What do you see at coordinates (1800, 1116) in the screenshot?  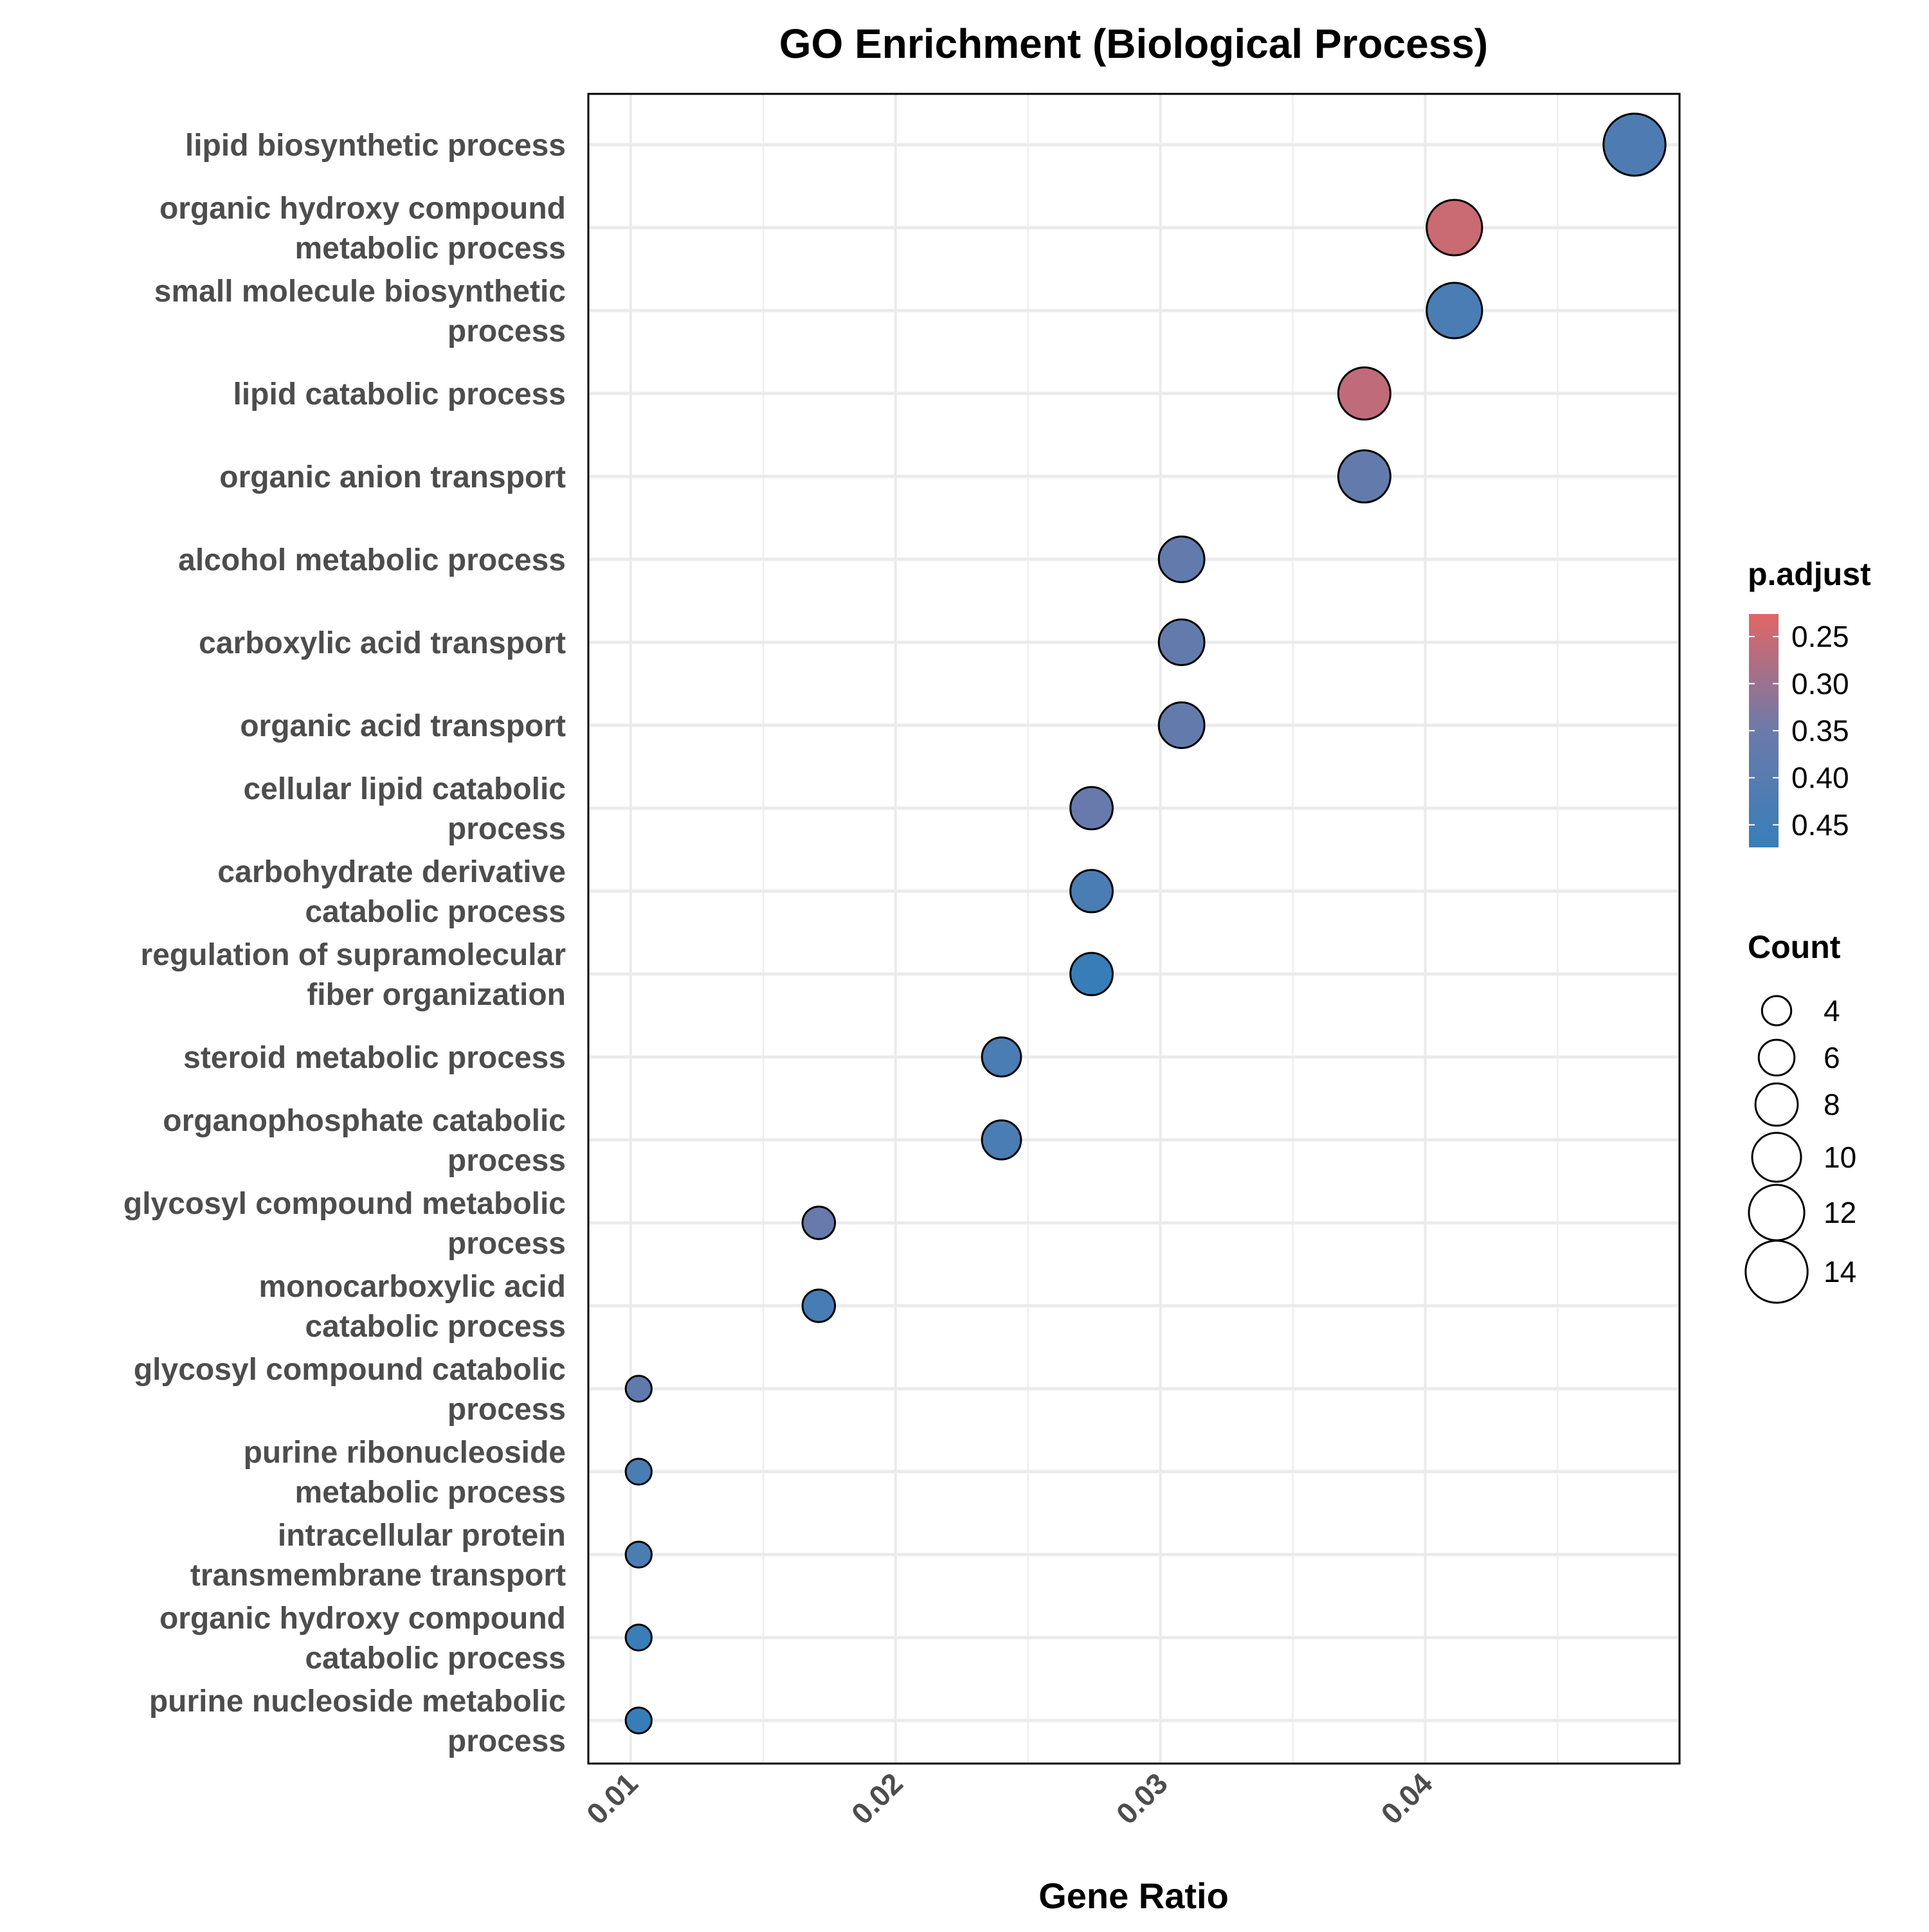 I see `count-legend: Count 4 6 8 10 12 14` at bounding box center [1800, 1116].